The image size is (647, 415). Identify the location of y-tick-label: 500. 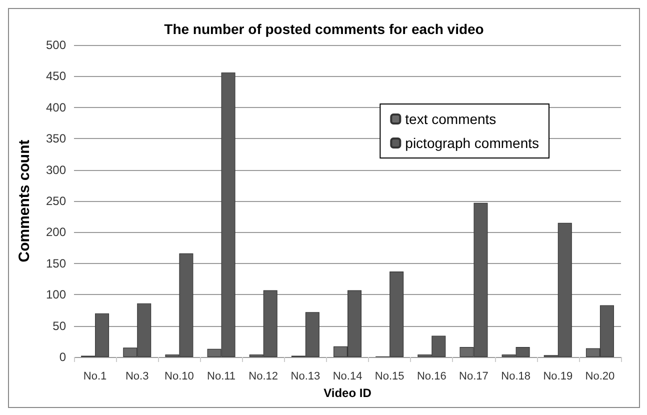
(56, 45).